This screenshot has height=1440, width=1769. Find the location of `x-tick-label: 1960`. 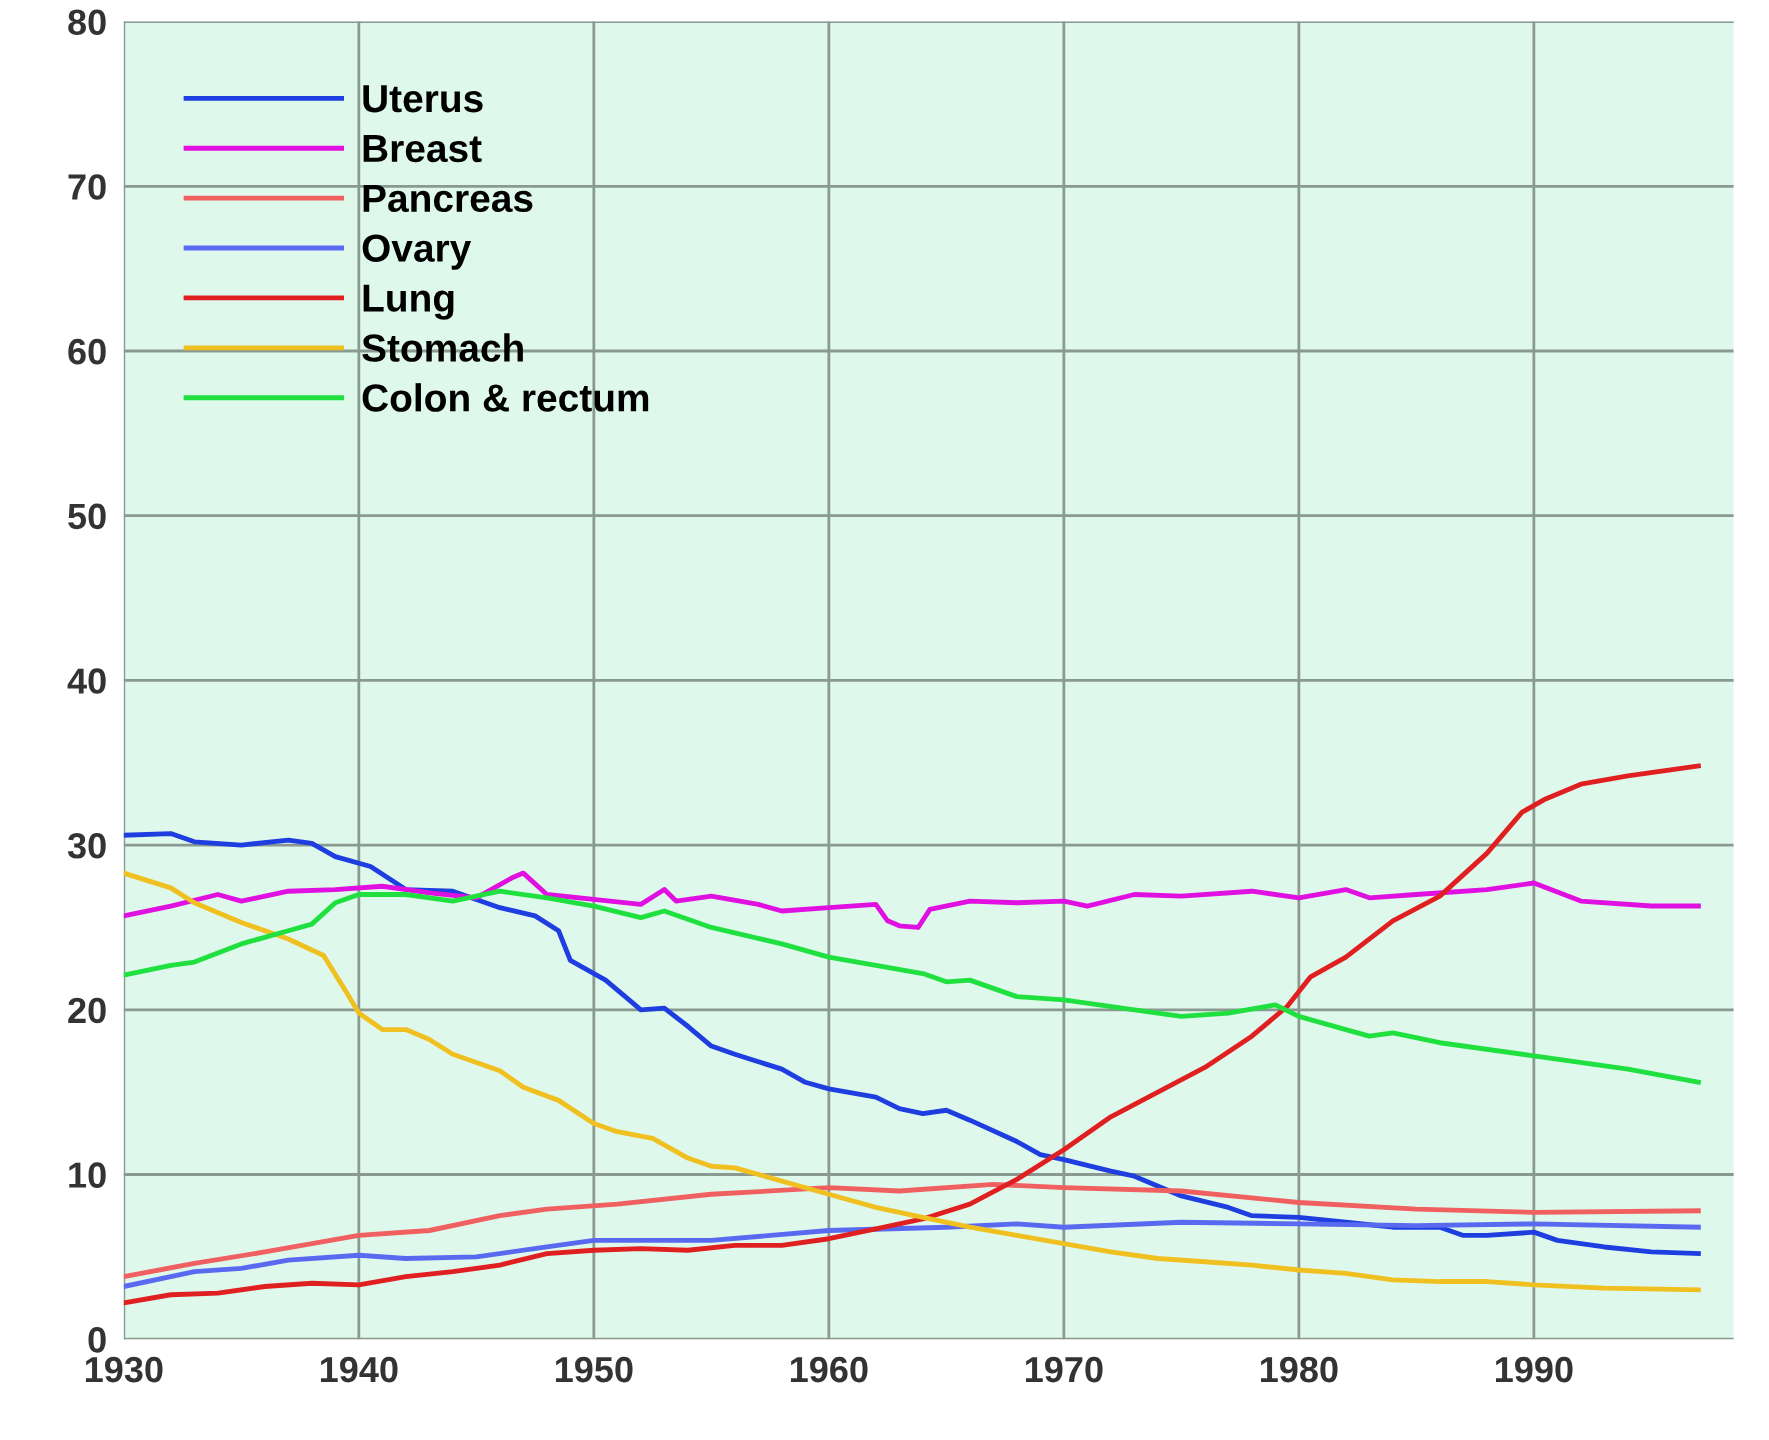

x-tick-label: 1960 is located at coordinates (829, 1369).